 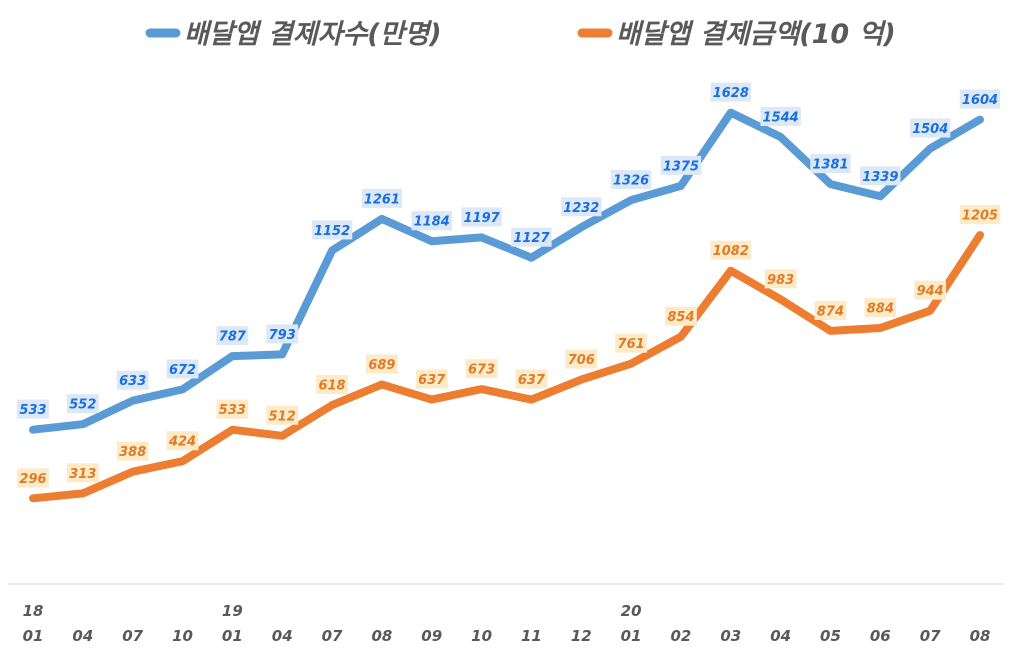 What do you see at coordinates (980, 636) in the screenshot?
I see `x-tick-month: 08` at bounding box center [980, 636].